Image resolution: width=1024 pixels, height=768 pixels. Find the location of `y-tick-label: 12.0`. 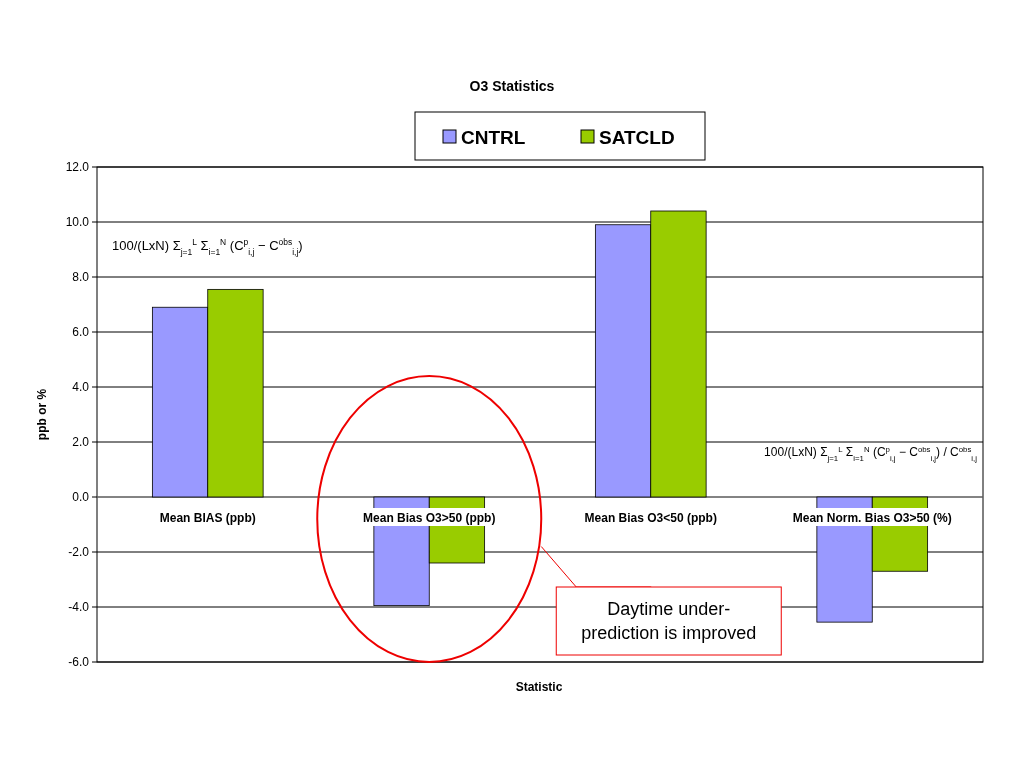

y-tick-label: 12.0 is located at coordinates (77, 167).